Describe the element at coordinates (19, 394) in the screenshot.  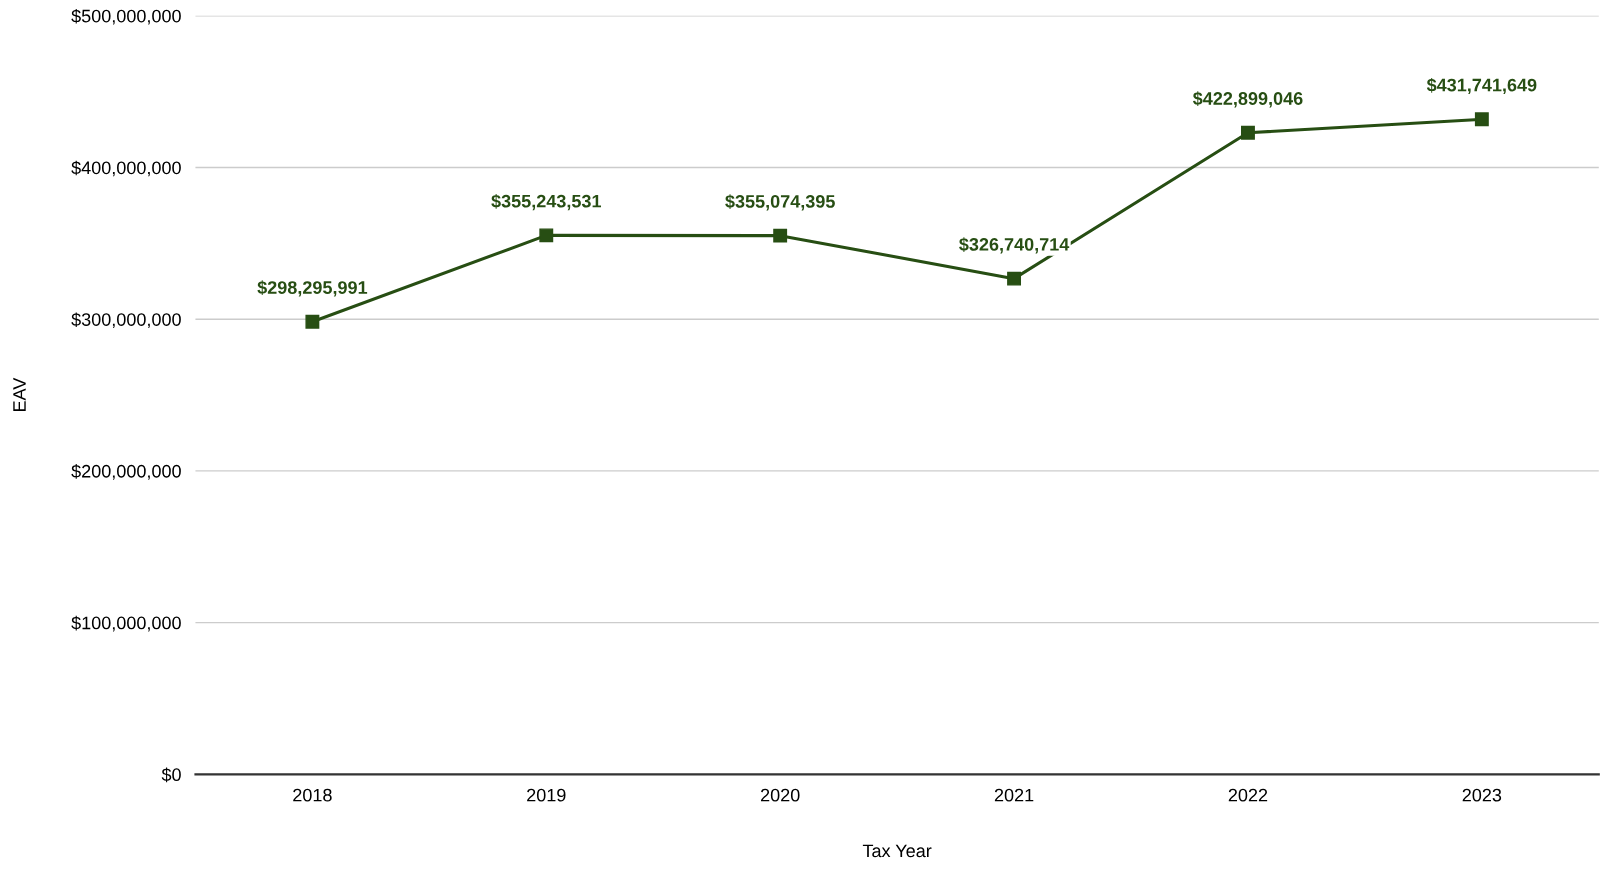
I see `y-axis-title: EAV` at that location.